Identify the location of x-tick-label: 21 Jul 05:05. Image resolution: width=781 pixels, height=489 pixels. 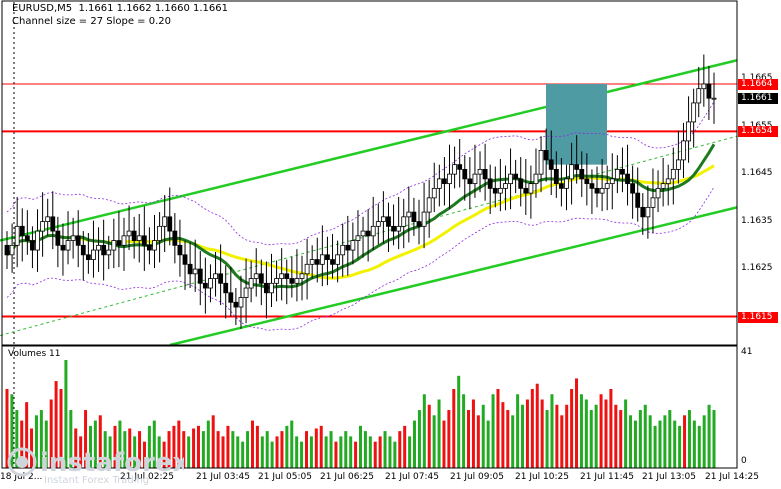
(285, 477).